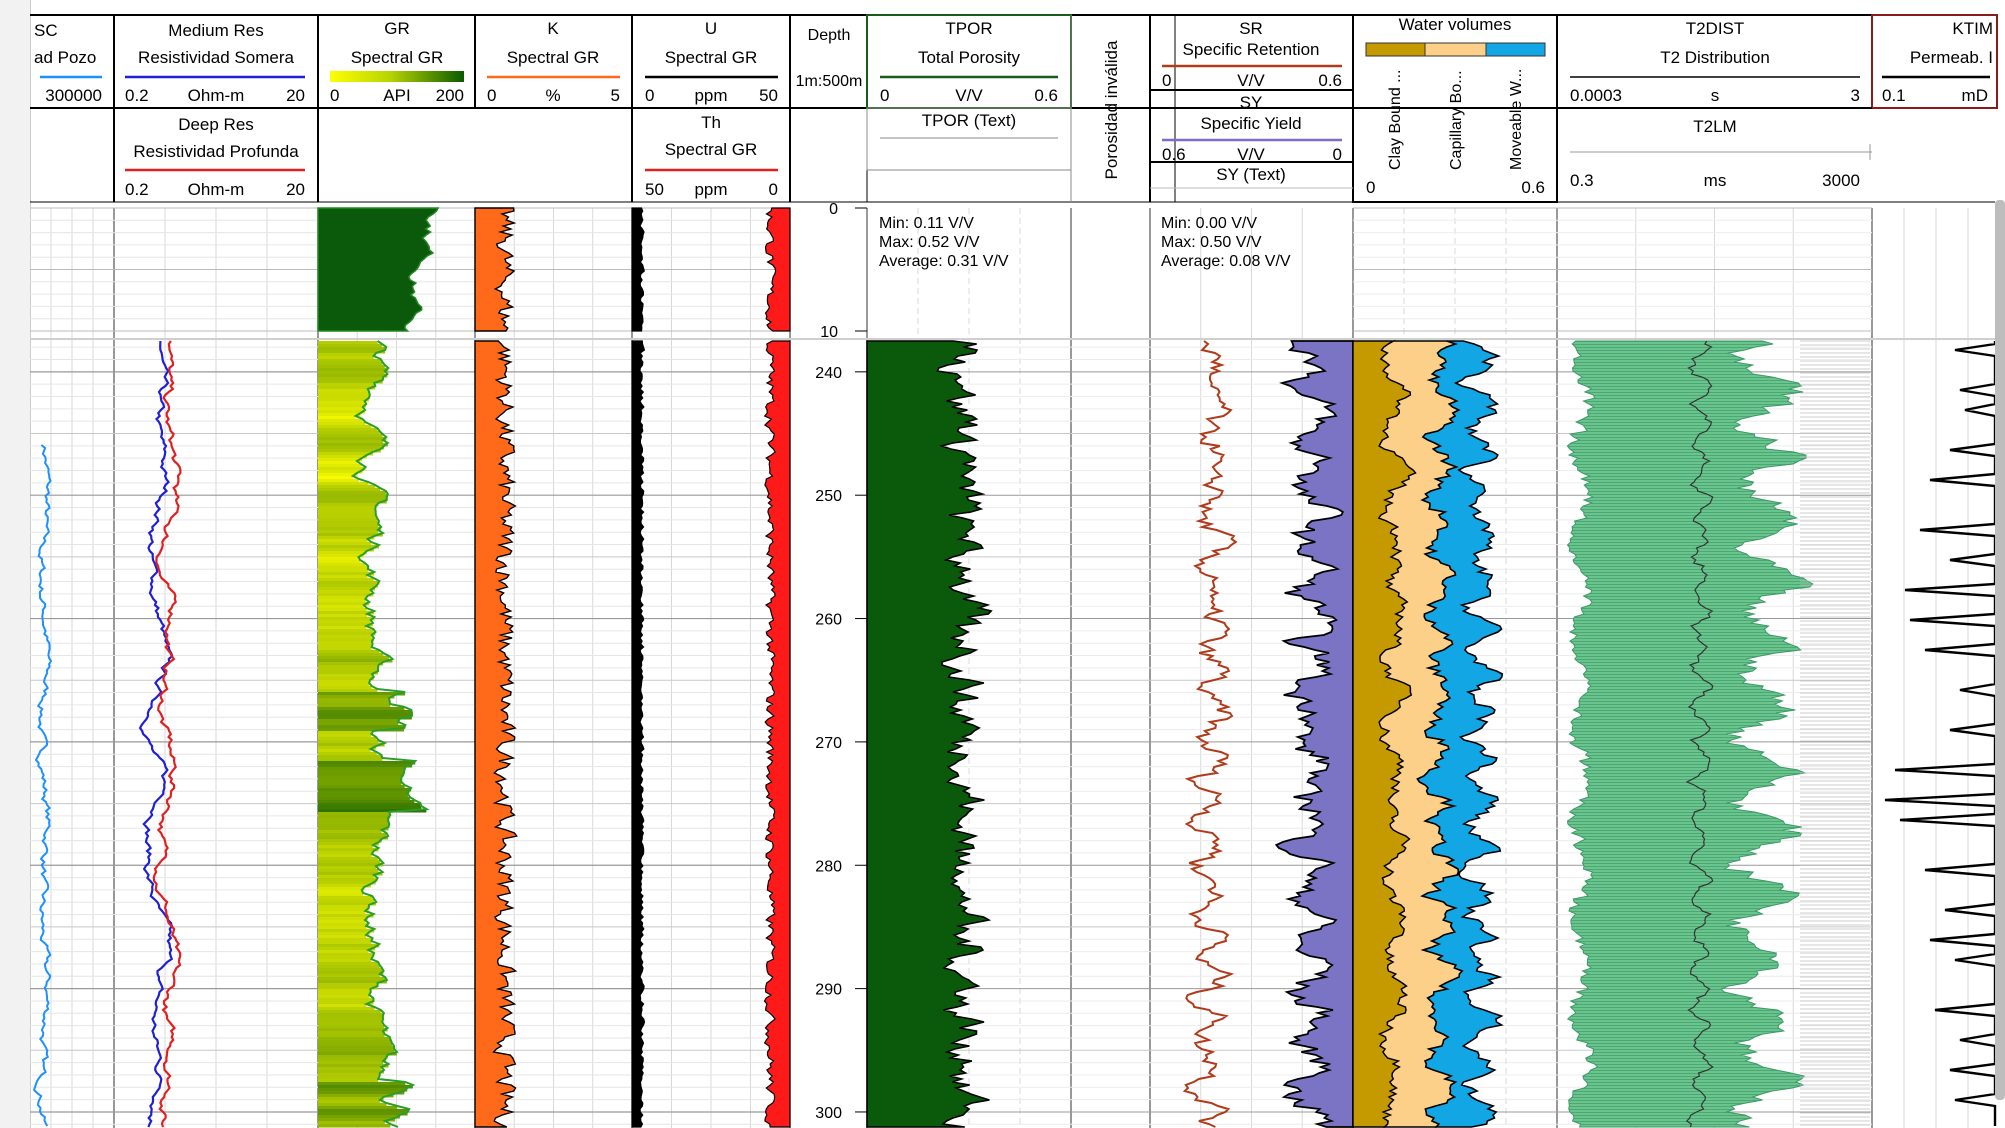  I want to click on gr-curve, so click(390, 734).